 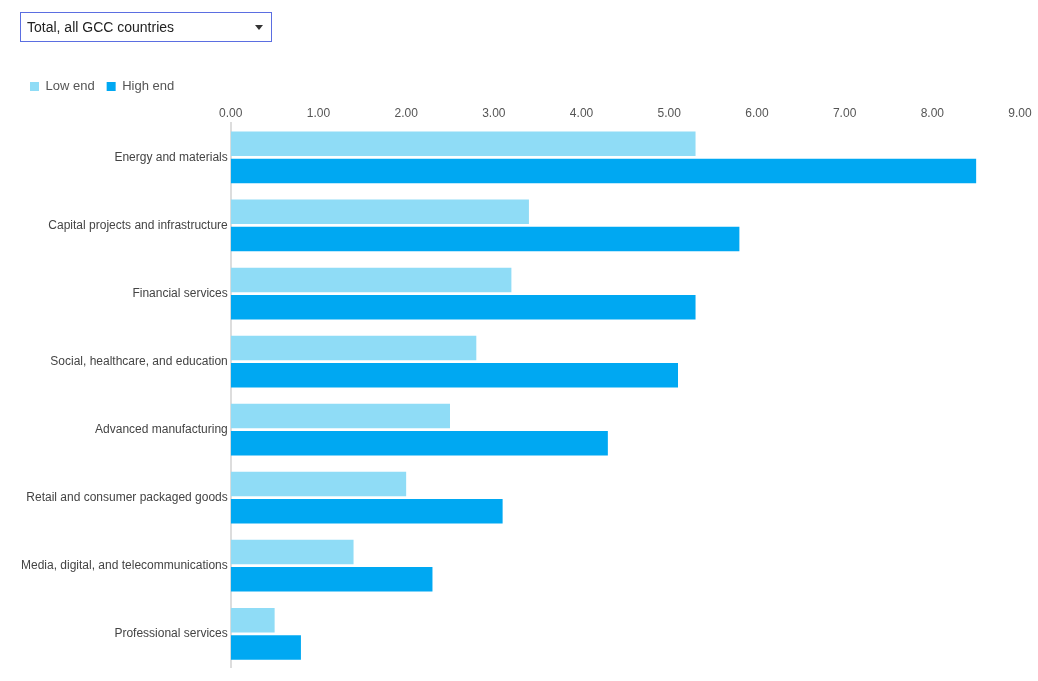 I want to click on x-tick-label: 0.00, so click(x=231, y=112).